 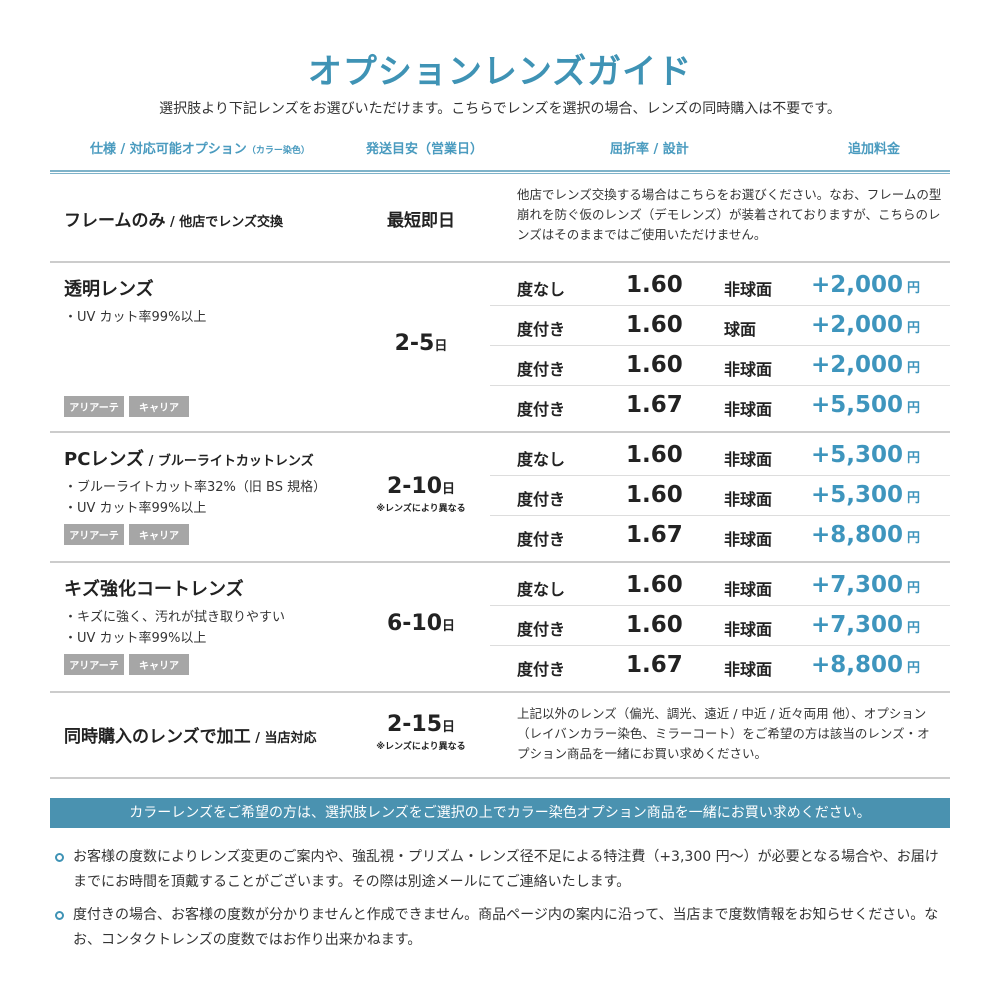 I want to click on lens-option-row: 度なし 1.60 非球面 +7,300 円, so click(x=720, y=586).